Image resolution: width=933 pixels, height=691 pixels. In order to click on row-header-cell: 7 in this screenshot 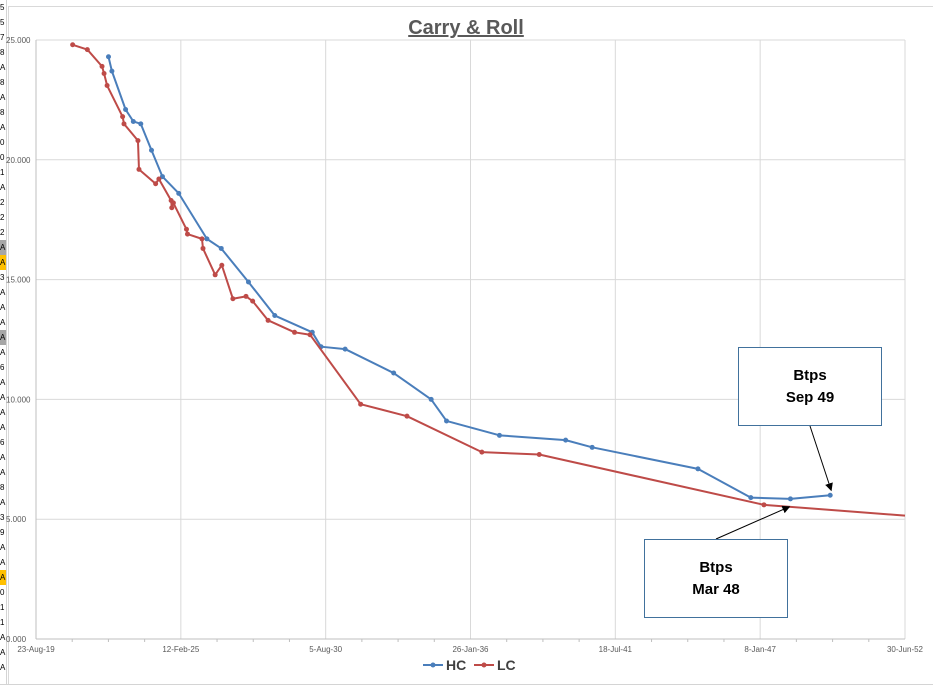, I will do `click(2, 37)`.